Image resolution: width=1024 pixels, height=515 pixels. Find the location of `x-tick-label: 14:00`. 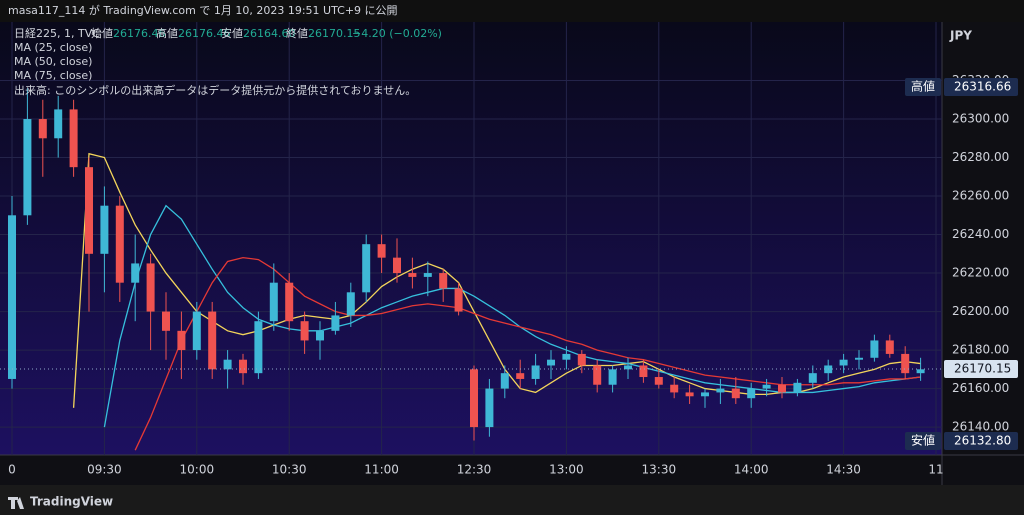

x-tick-label: 14:00 is located at coordinates (751, 470).